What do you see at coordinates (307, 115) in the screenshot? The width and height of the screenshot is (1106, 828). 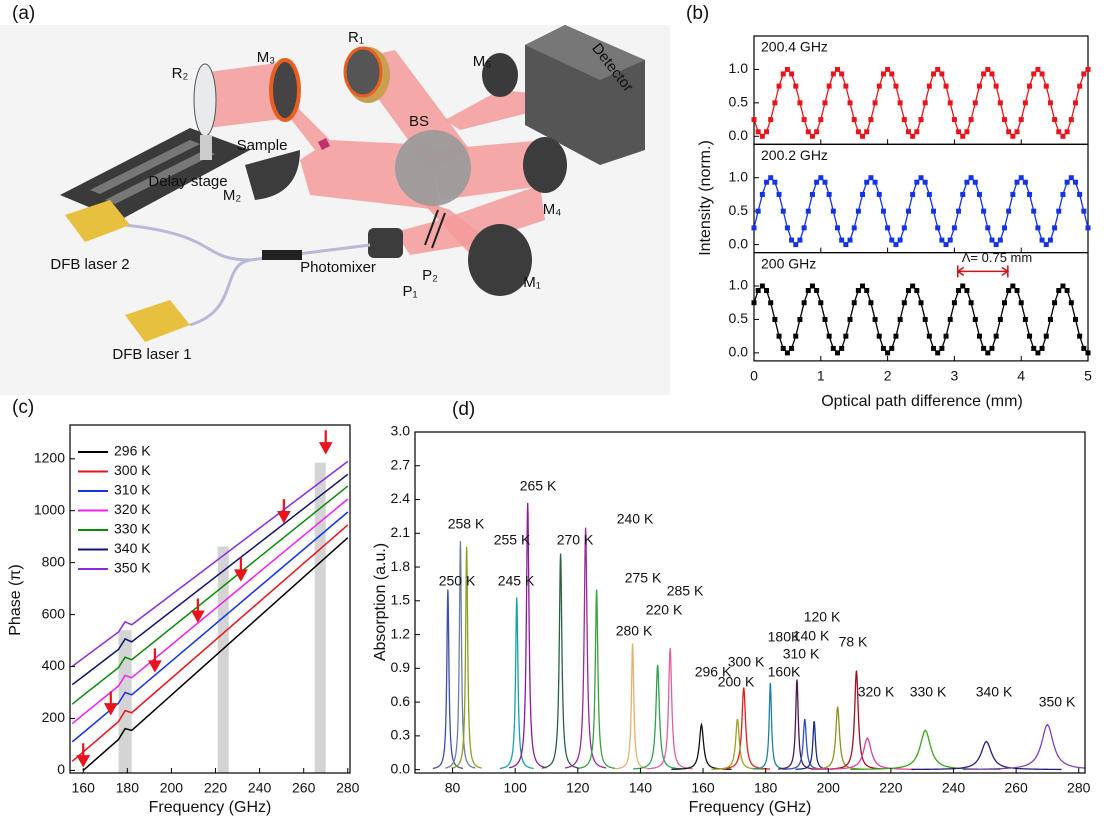 I see `beam` at bounding box center [307, 115].